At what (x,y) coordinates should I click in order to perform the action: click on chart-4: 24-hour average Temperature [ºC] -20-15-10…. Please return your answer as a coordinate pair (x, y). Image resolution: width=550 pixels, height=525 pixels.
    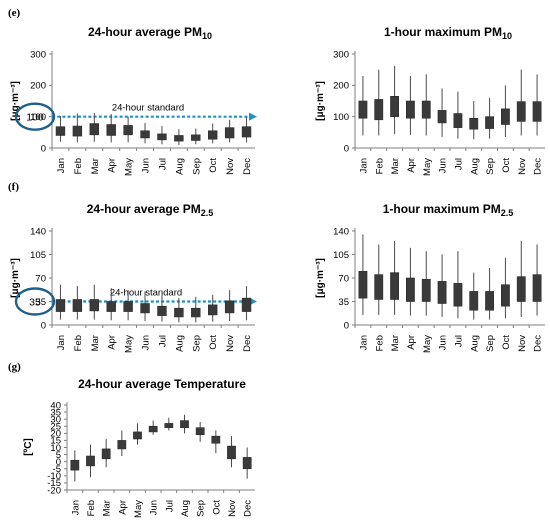
    Looking at the image, I should click on (139, 447).